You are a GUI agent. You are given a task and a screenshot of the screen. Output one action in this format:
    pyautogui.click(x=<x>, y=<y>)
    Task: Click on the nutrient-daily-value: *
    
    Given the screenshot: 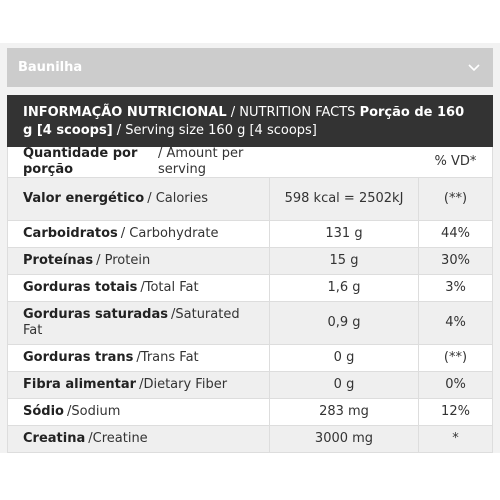 What is the action you would take?
    pyautogui.click(x=455, y=438)
    